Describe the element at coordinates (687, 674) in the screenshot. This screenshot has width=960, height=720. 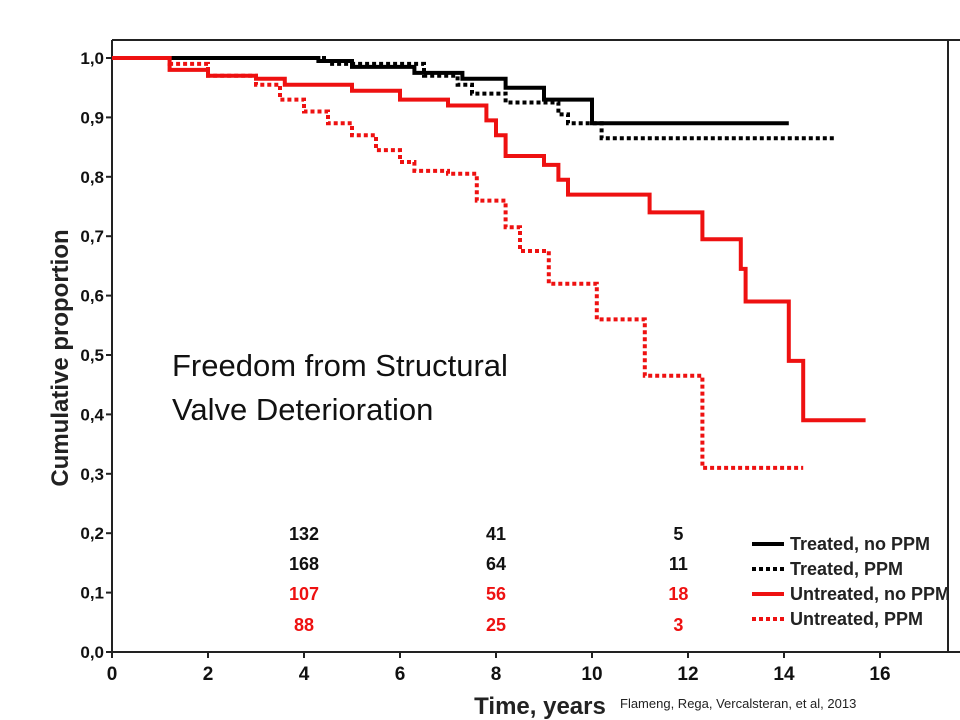
I see `x-tick-label: 12` at that location.